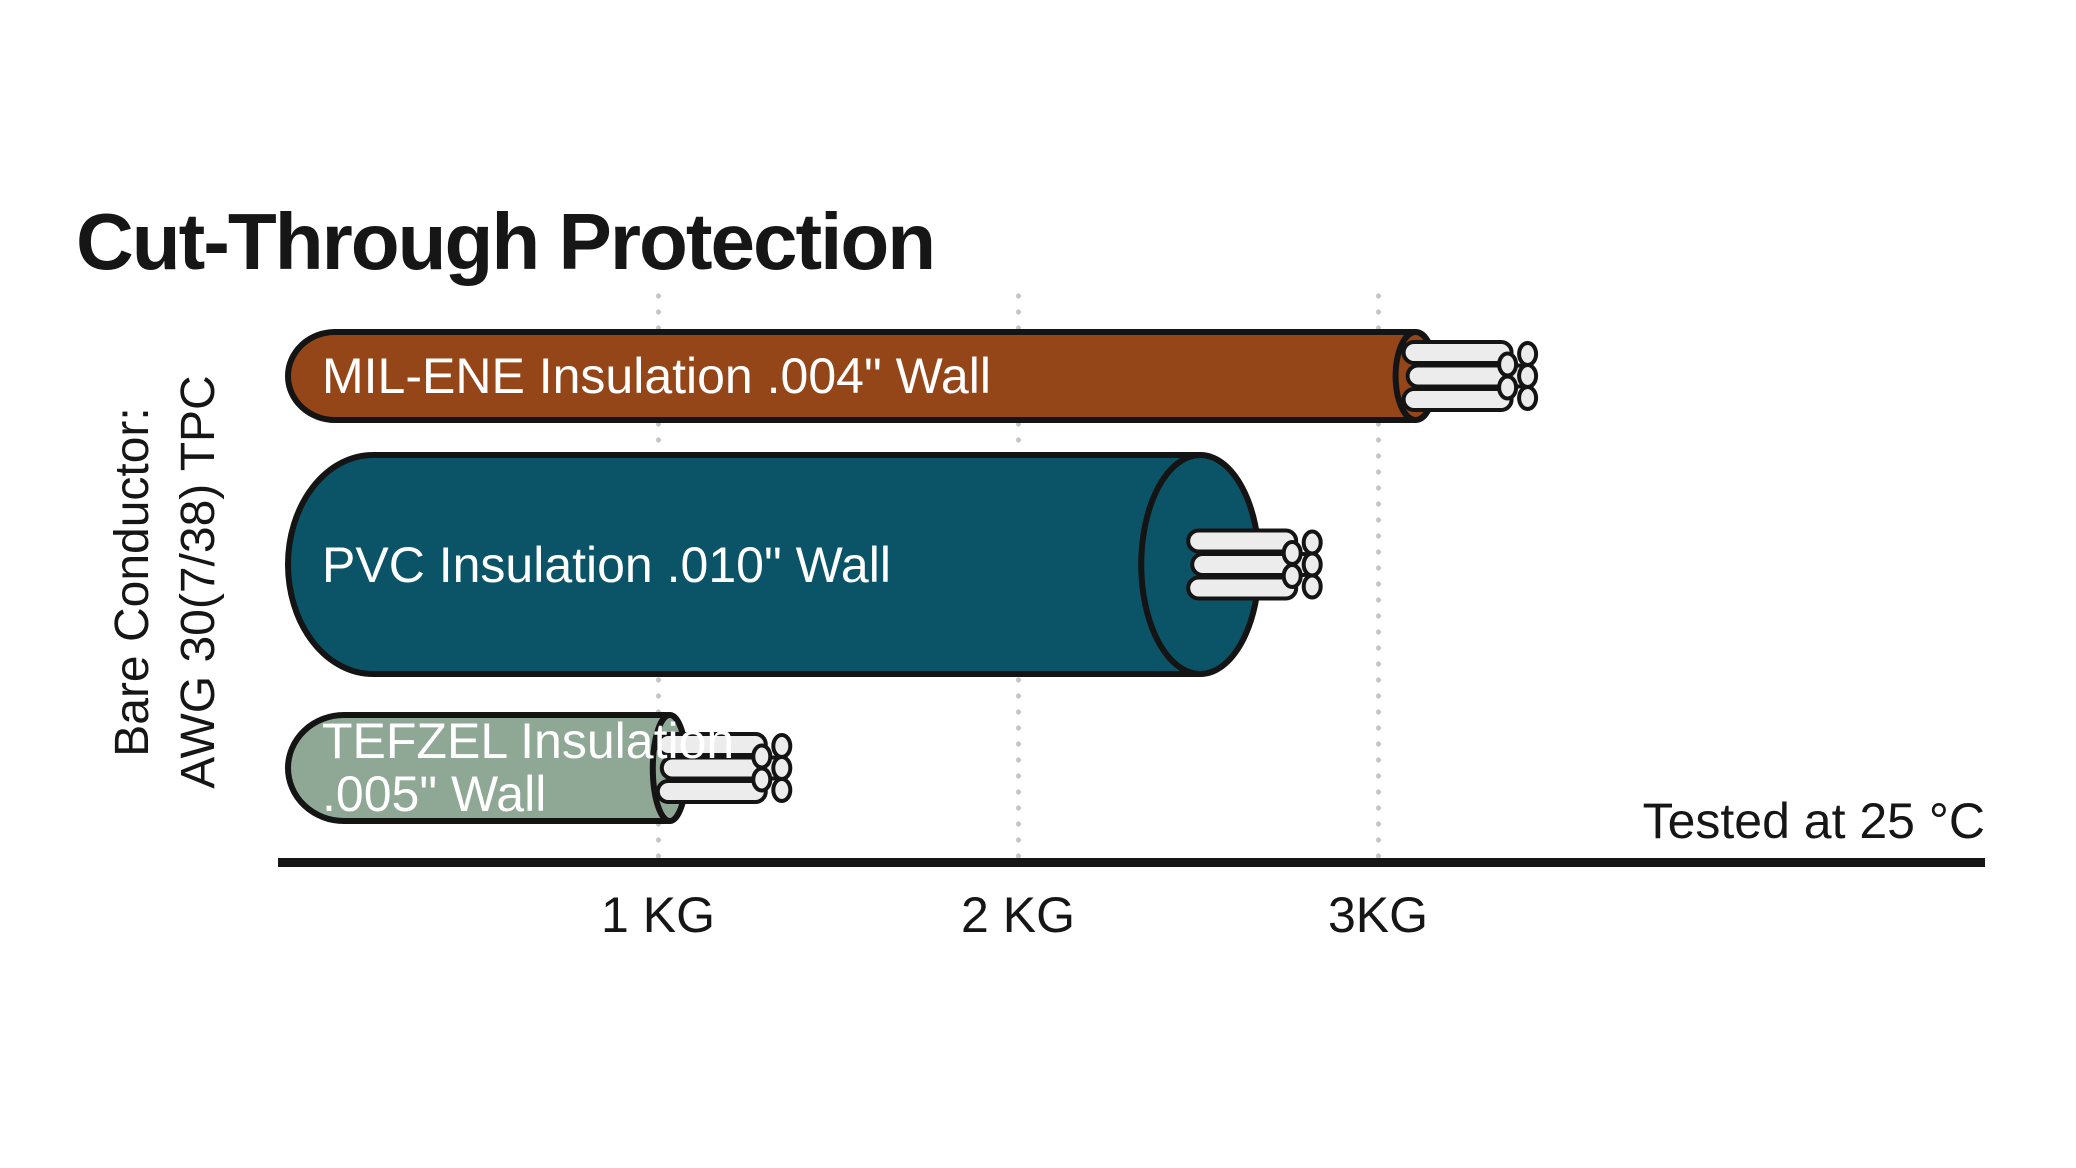 Image resolution: width=2076 pixels, height=1168 pixels. I want to click on bar-label-pvc-text: PVC Insulation .010" Wall, so click(606, 564).